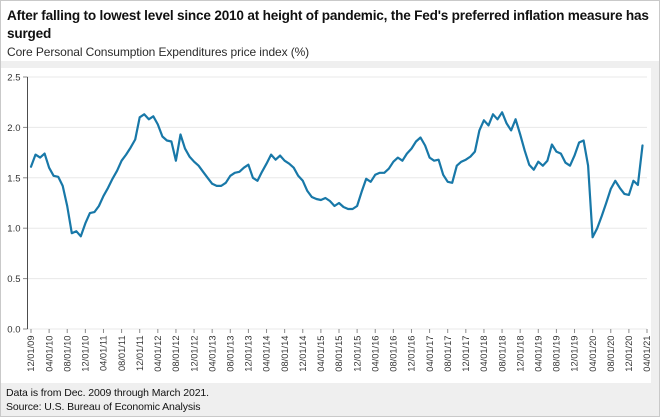 The image size is (660, 417). Describe the element at coordinates (140, 354) in the screenshot. I see `svg-text: 12/01/11` at that location.